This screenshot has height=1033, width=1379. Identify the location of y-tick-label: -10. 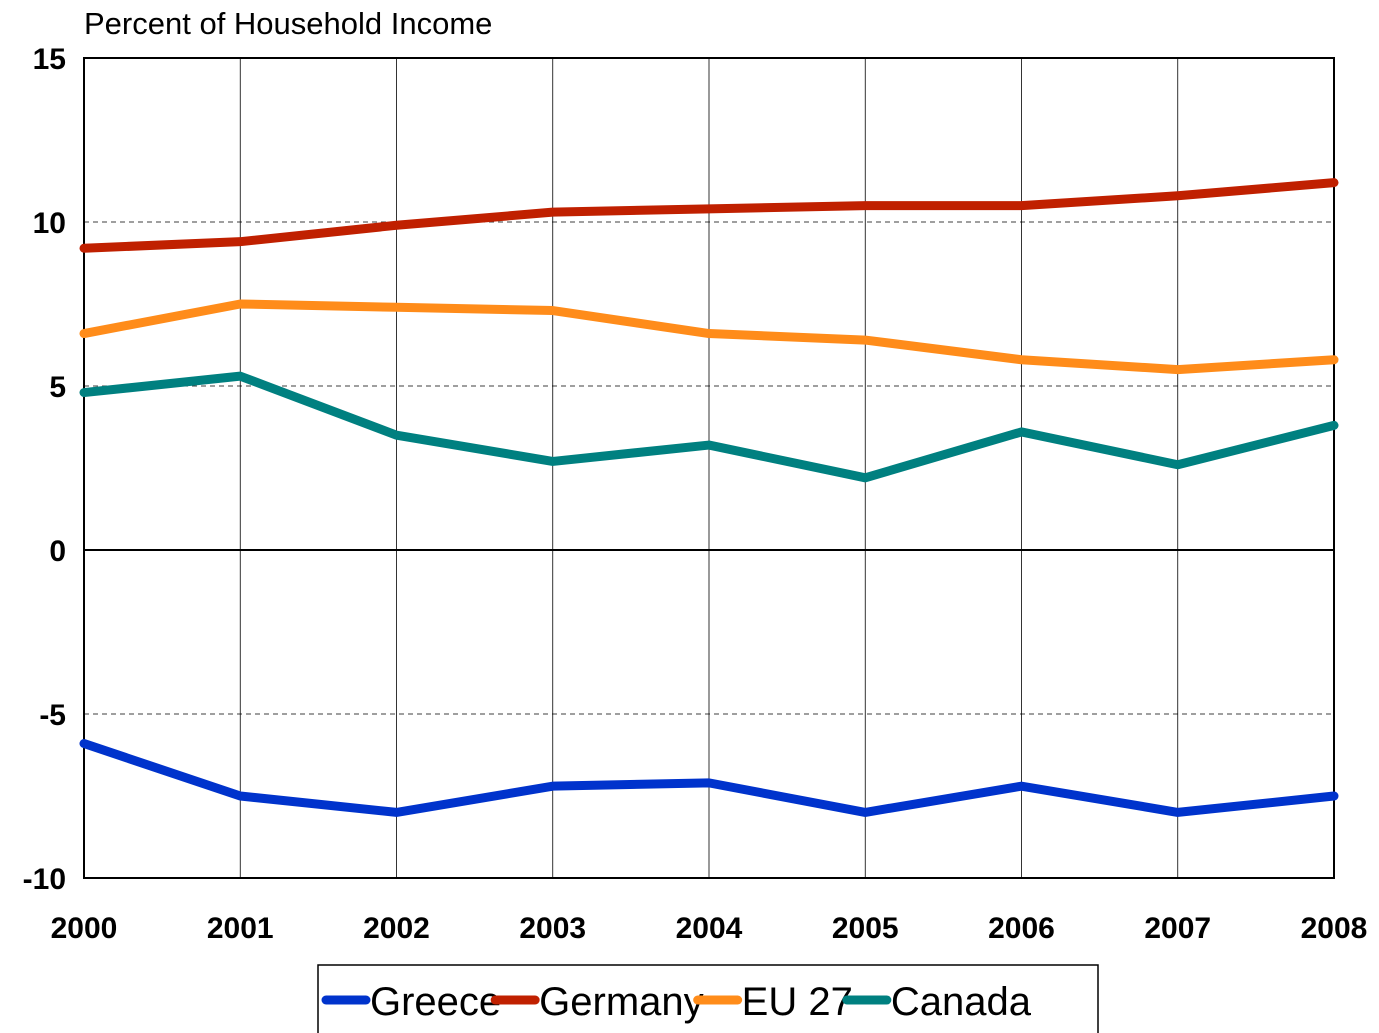
(44, 879).